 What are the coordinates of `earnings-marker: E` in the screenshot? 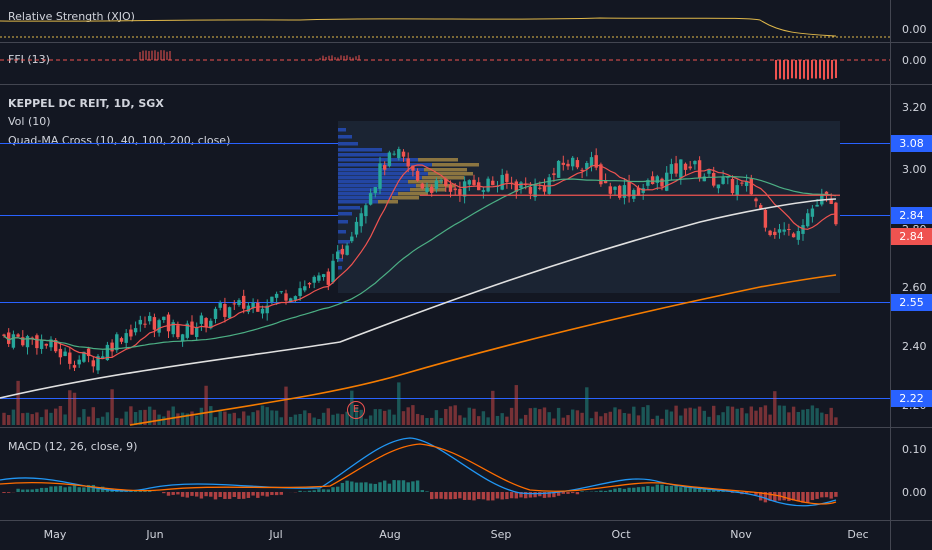 It's located at (356, 410).